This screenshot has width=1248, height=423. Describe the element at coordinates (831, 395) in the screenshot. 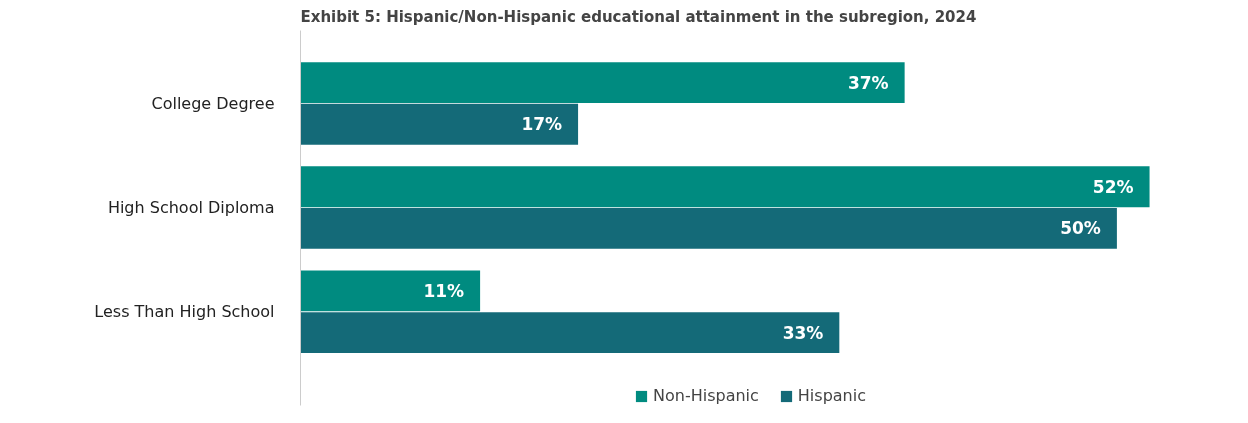

I see `legend-label: Hispanic` at that location.